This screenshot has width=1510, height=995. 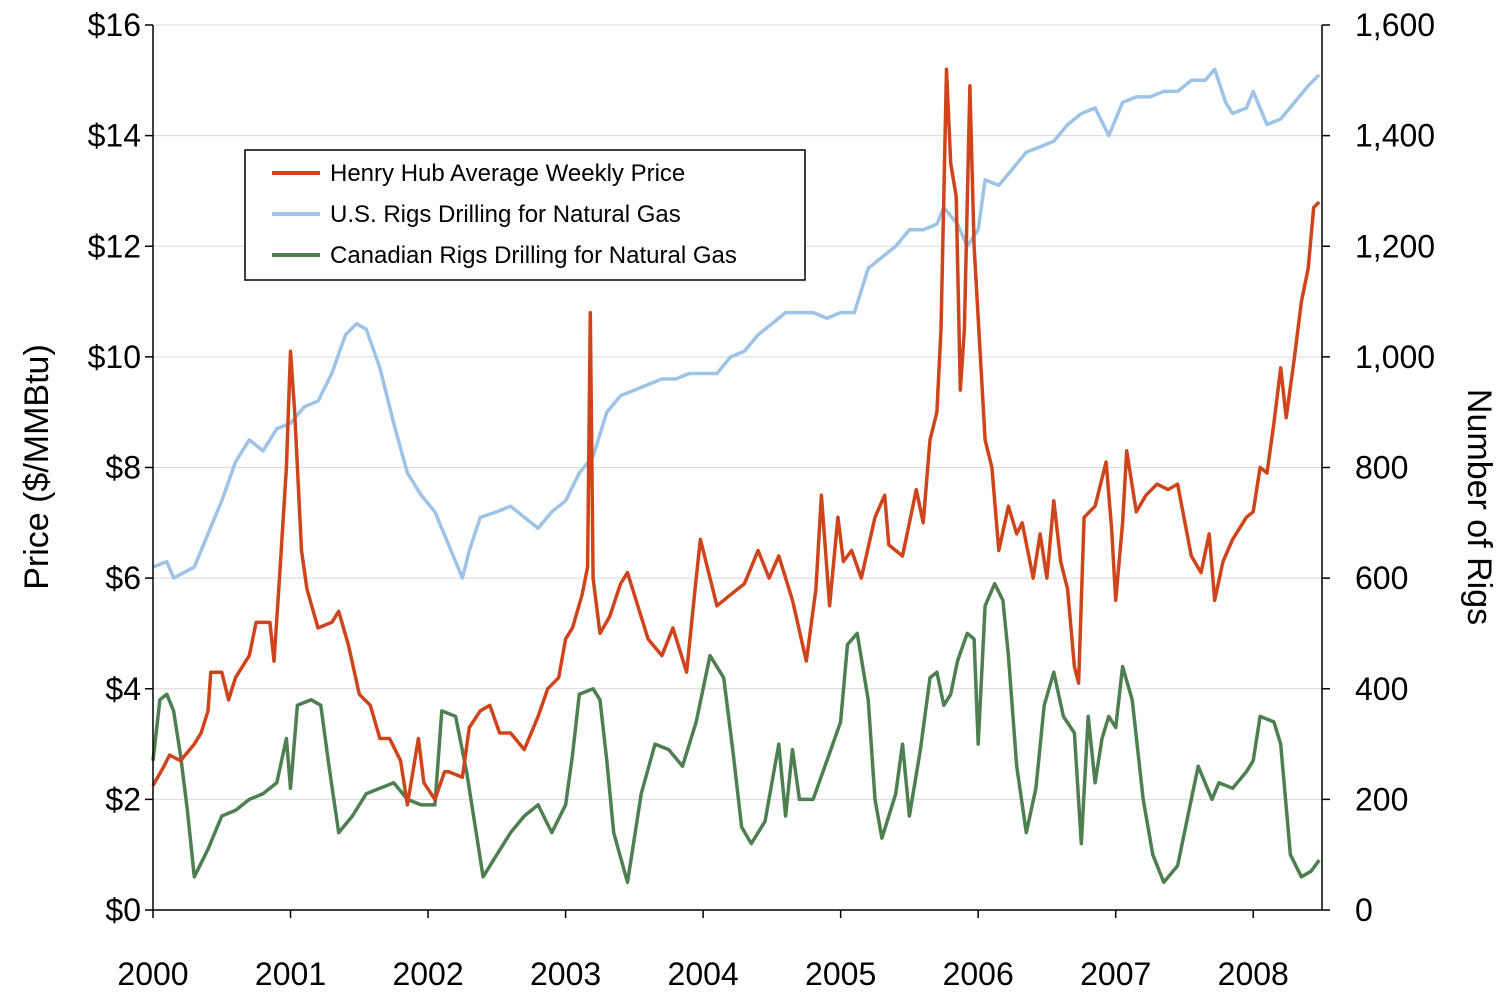 I want to click on legend-label: Canadian Rigs Drilling for Natural Gas, so click(x=533, y=255).